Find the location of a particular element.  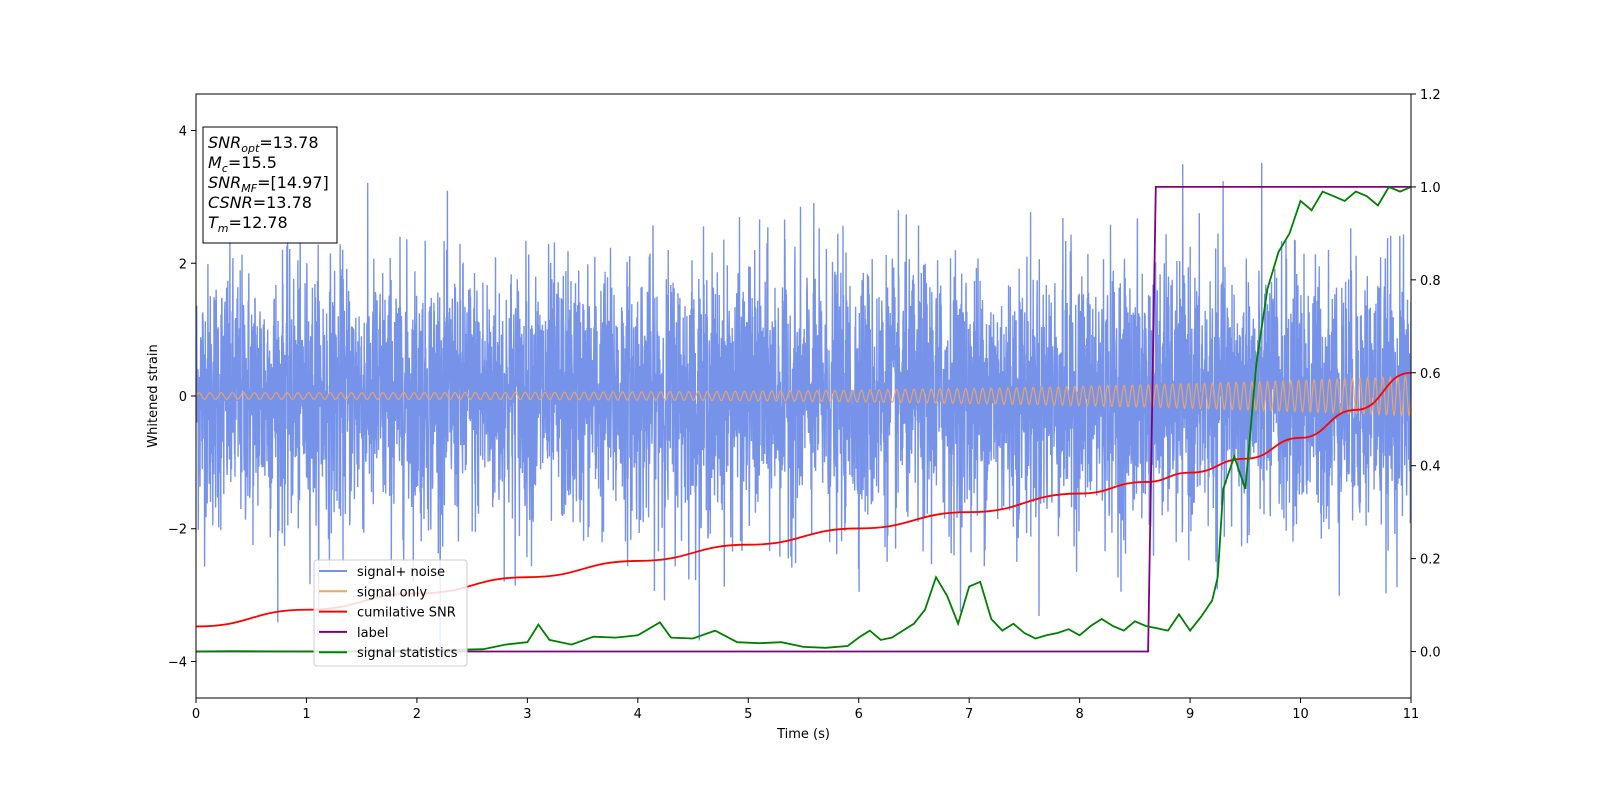

info-line: CSNR=13.78 is located at coordinates (260, 202).